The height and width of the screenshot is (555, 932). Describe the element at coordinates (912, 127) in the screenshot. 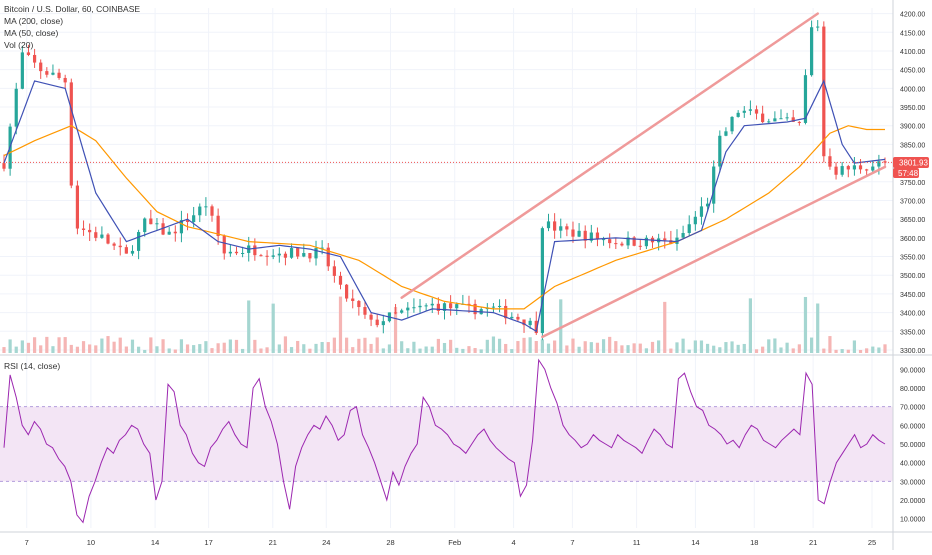

I see `price-tick-label: 3900.00` at that location.